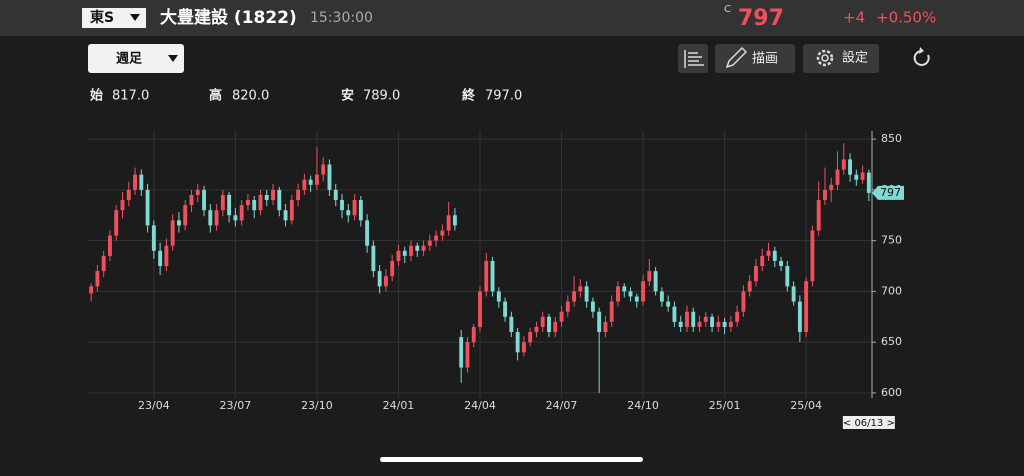 The image size is (1024, 476). What do you see at coordinates (921, 58) in the screenshot?
I see `refresh-icon` at bounding box center [921, 58].